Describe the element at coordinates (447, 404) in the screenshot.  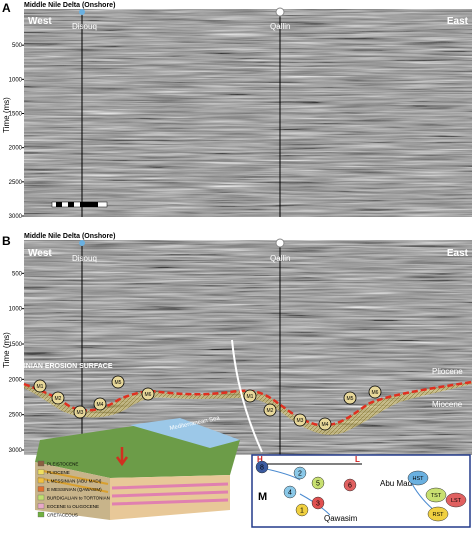
I see `unit-label: Miocene` at that location.